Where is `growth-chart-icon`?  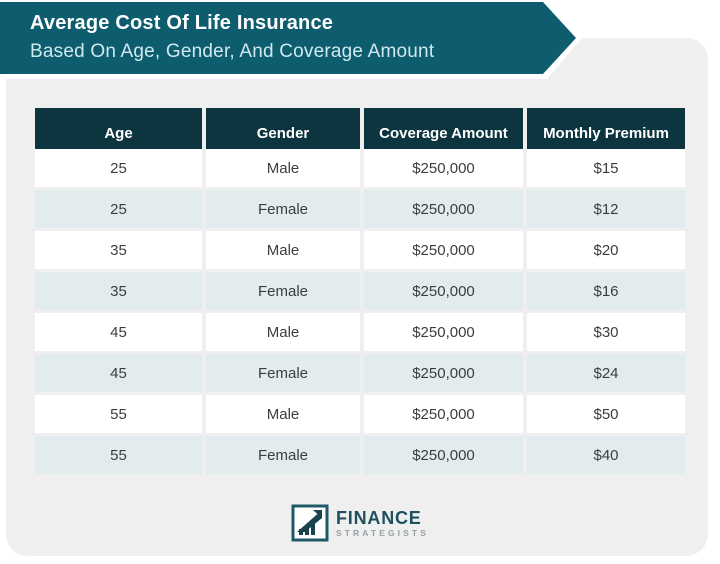 growth-chart-icon is located at coordinates (310, 523).